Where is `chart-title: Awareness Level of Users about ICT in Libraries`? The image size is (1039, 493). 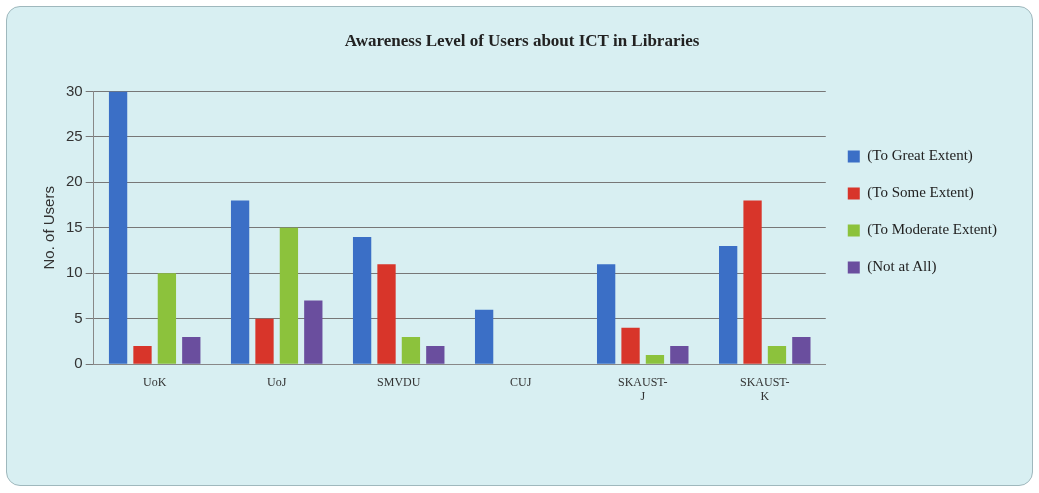
chart-title: Awareness Level of Users about ICT in Libraries is located at coordinates (522, 40).